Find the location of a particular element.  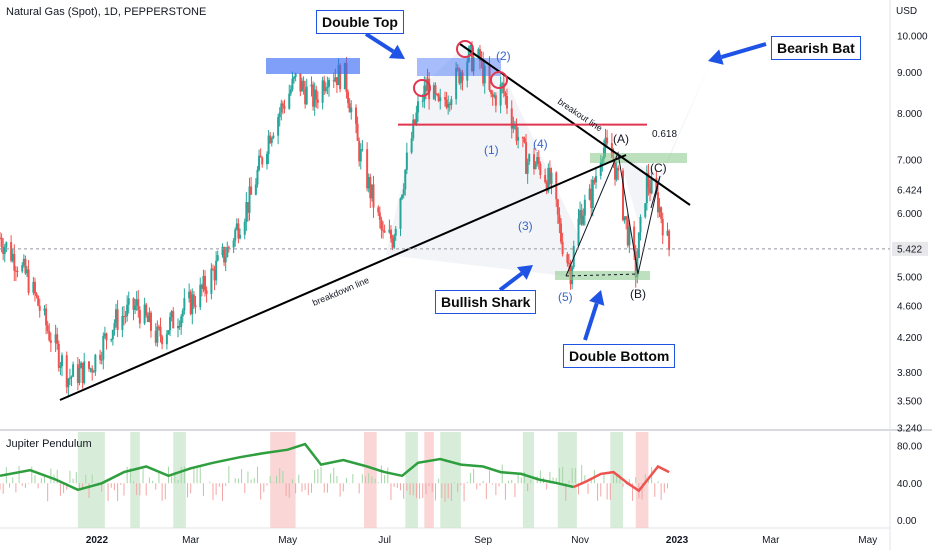

point-c-zone is located at coordinates (638, 158).